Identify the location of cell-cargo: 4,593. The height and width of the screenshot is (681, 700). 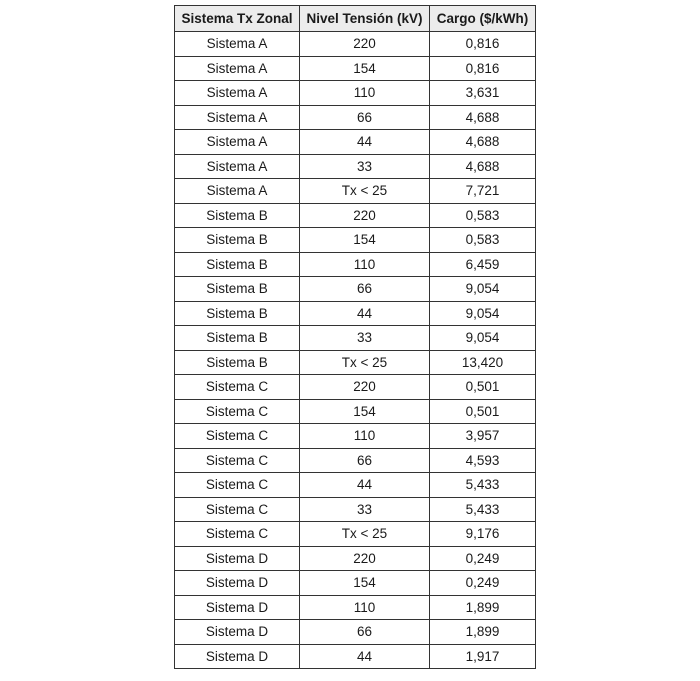
(482, 460).